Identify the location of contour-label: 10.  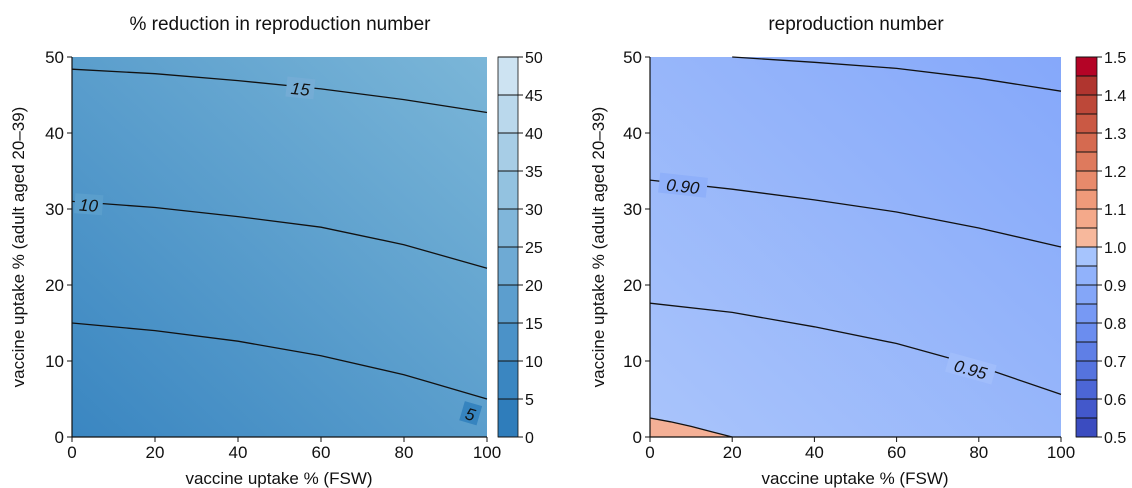
(88, 206).